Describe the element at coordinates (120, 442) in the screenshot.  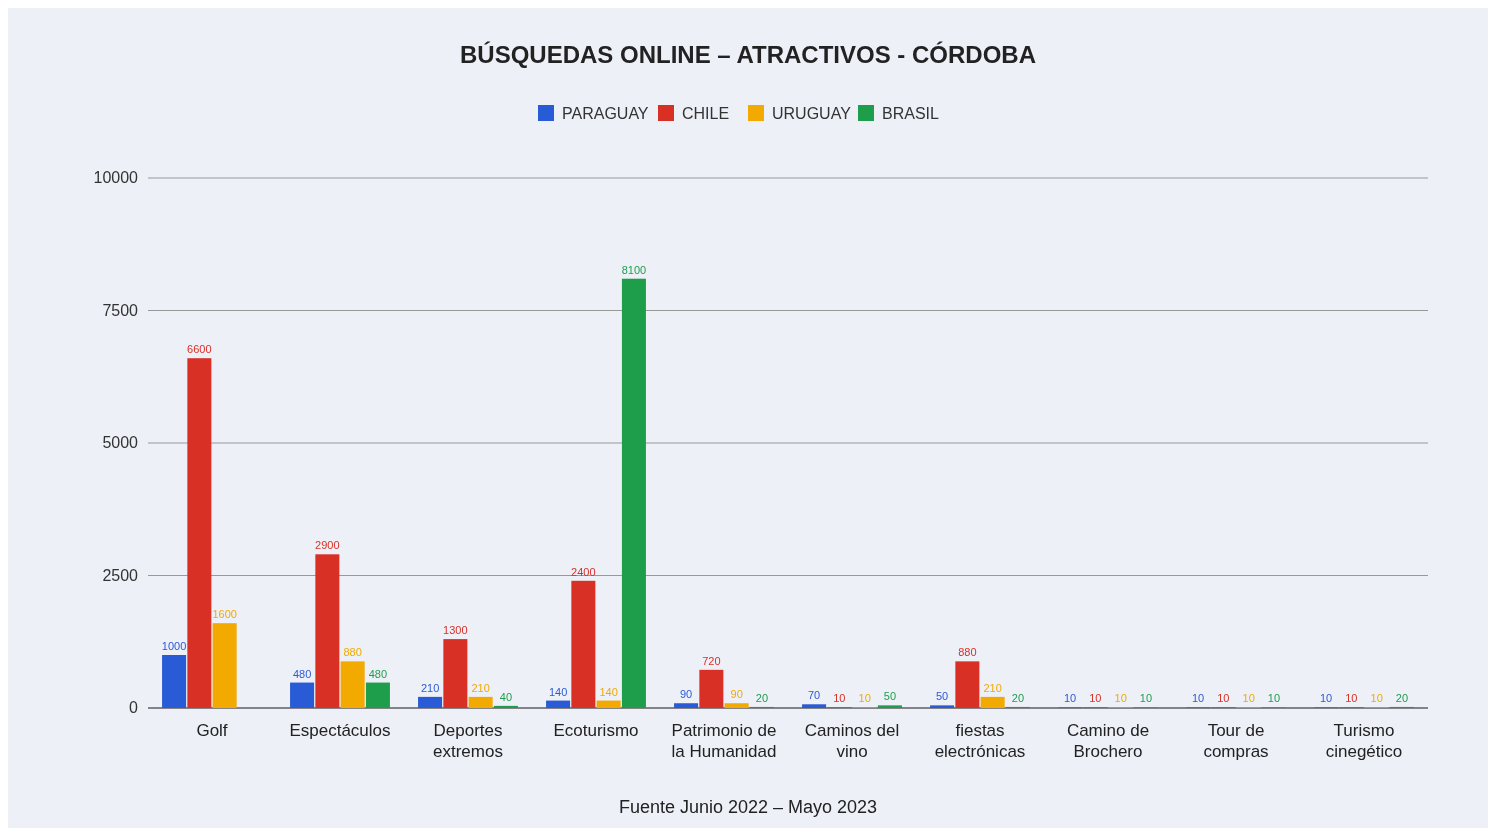
I see `y-tick-label: 5000` at that location.